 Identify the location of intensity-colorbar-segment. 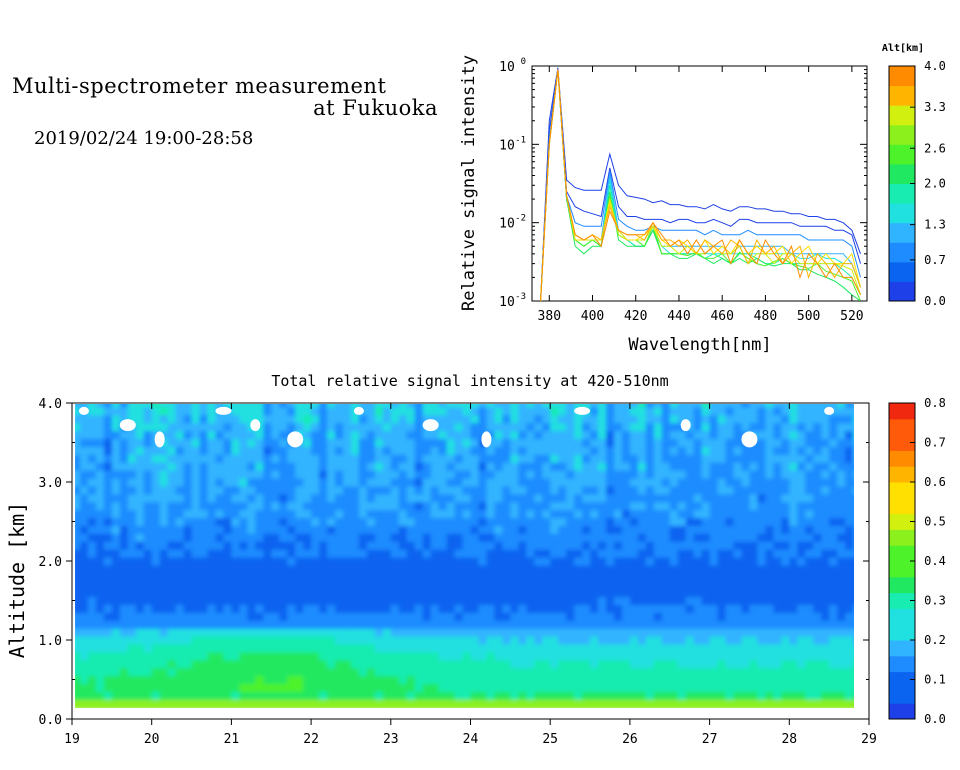
(902, 648).